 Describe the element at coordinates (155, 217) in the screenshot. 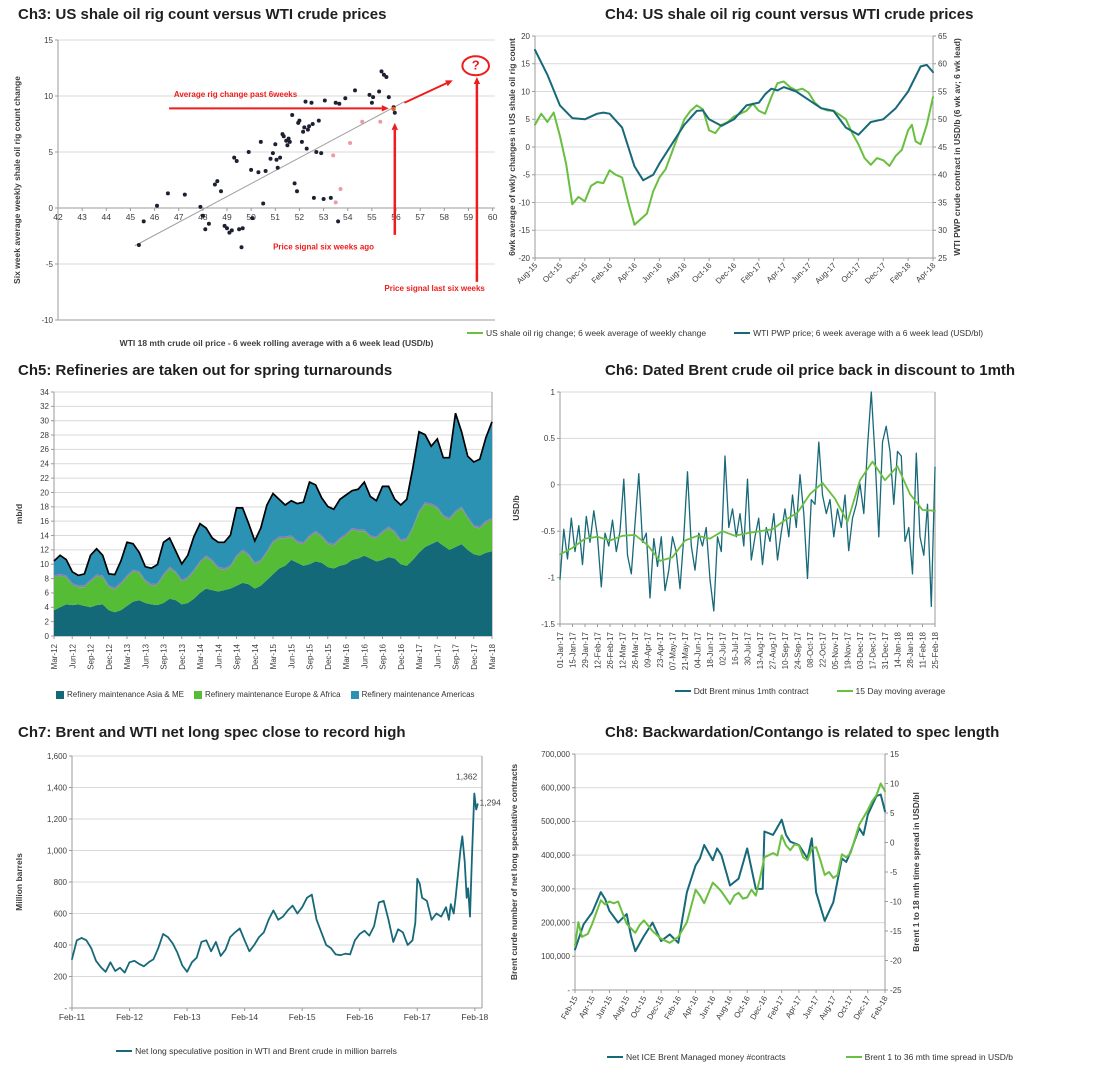

I see `svg-text: 46` at that location.